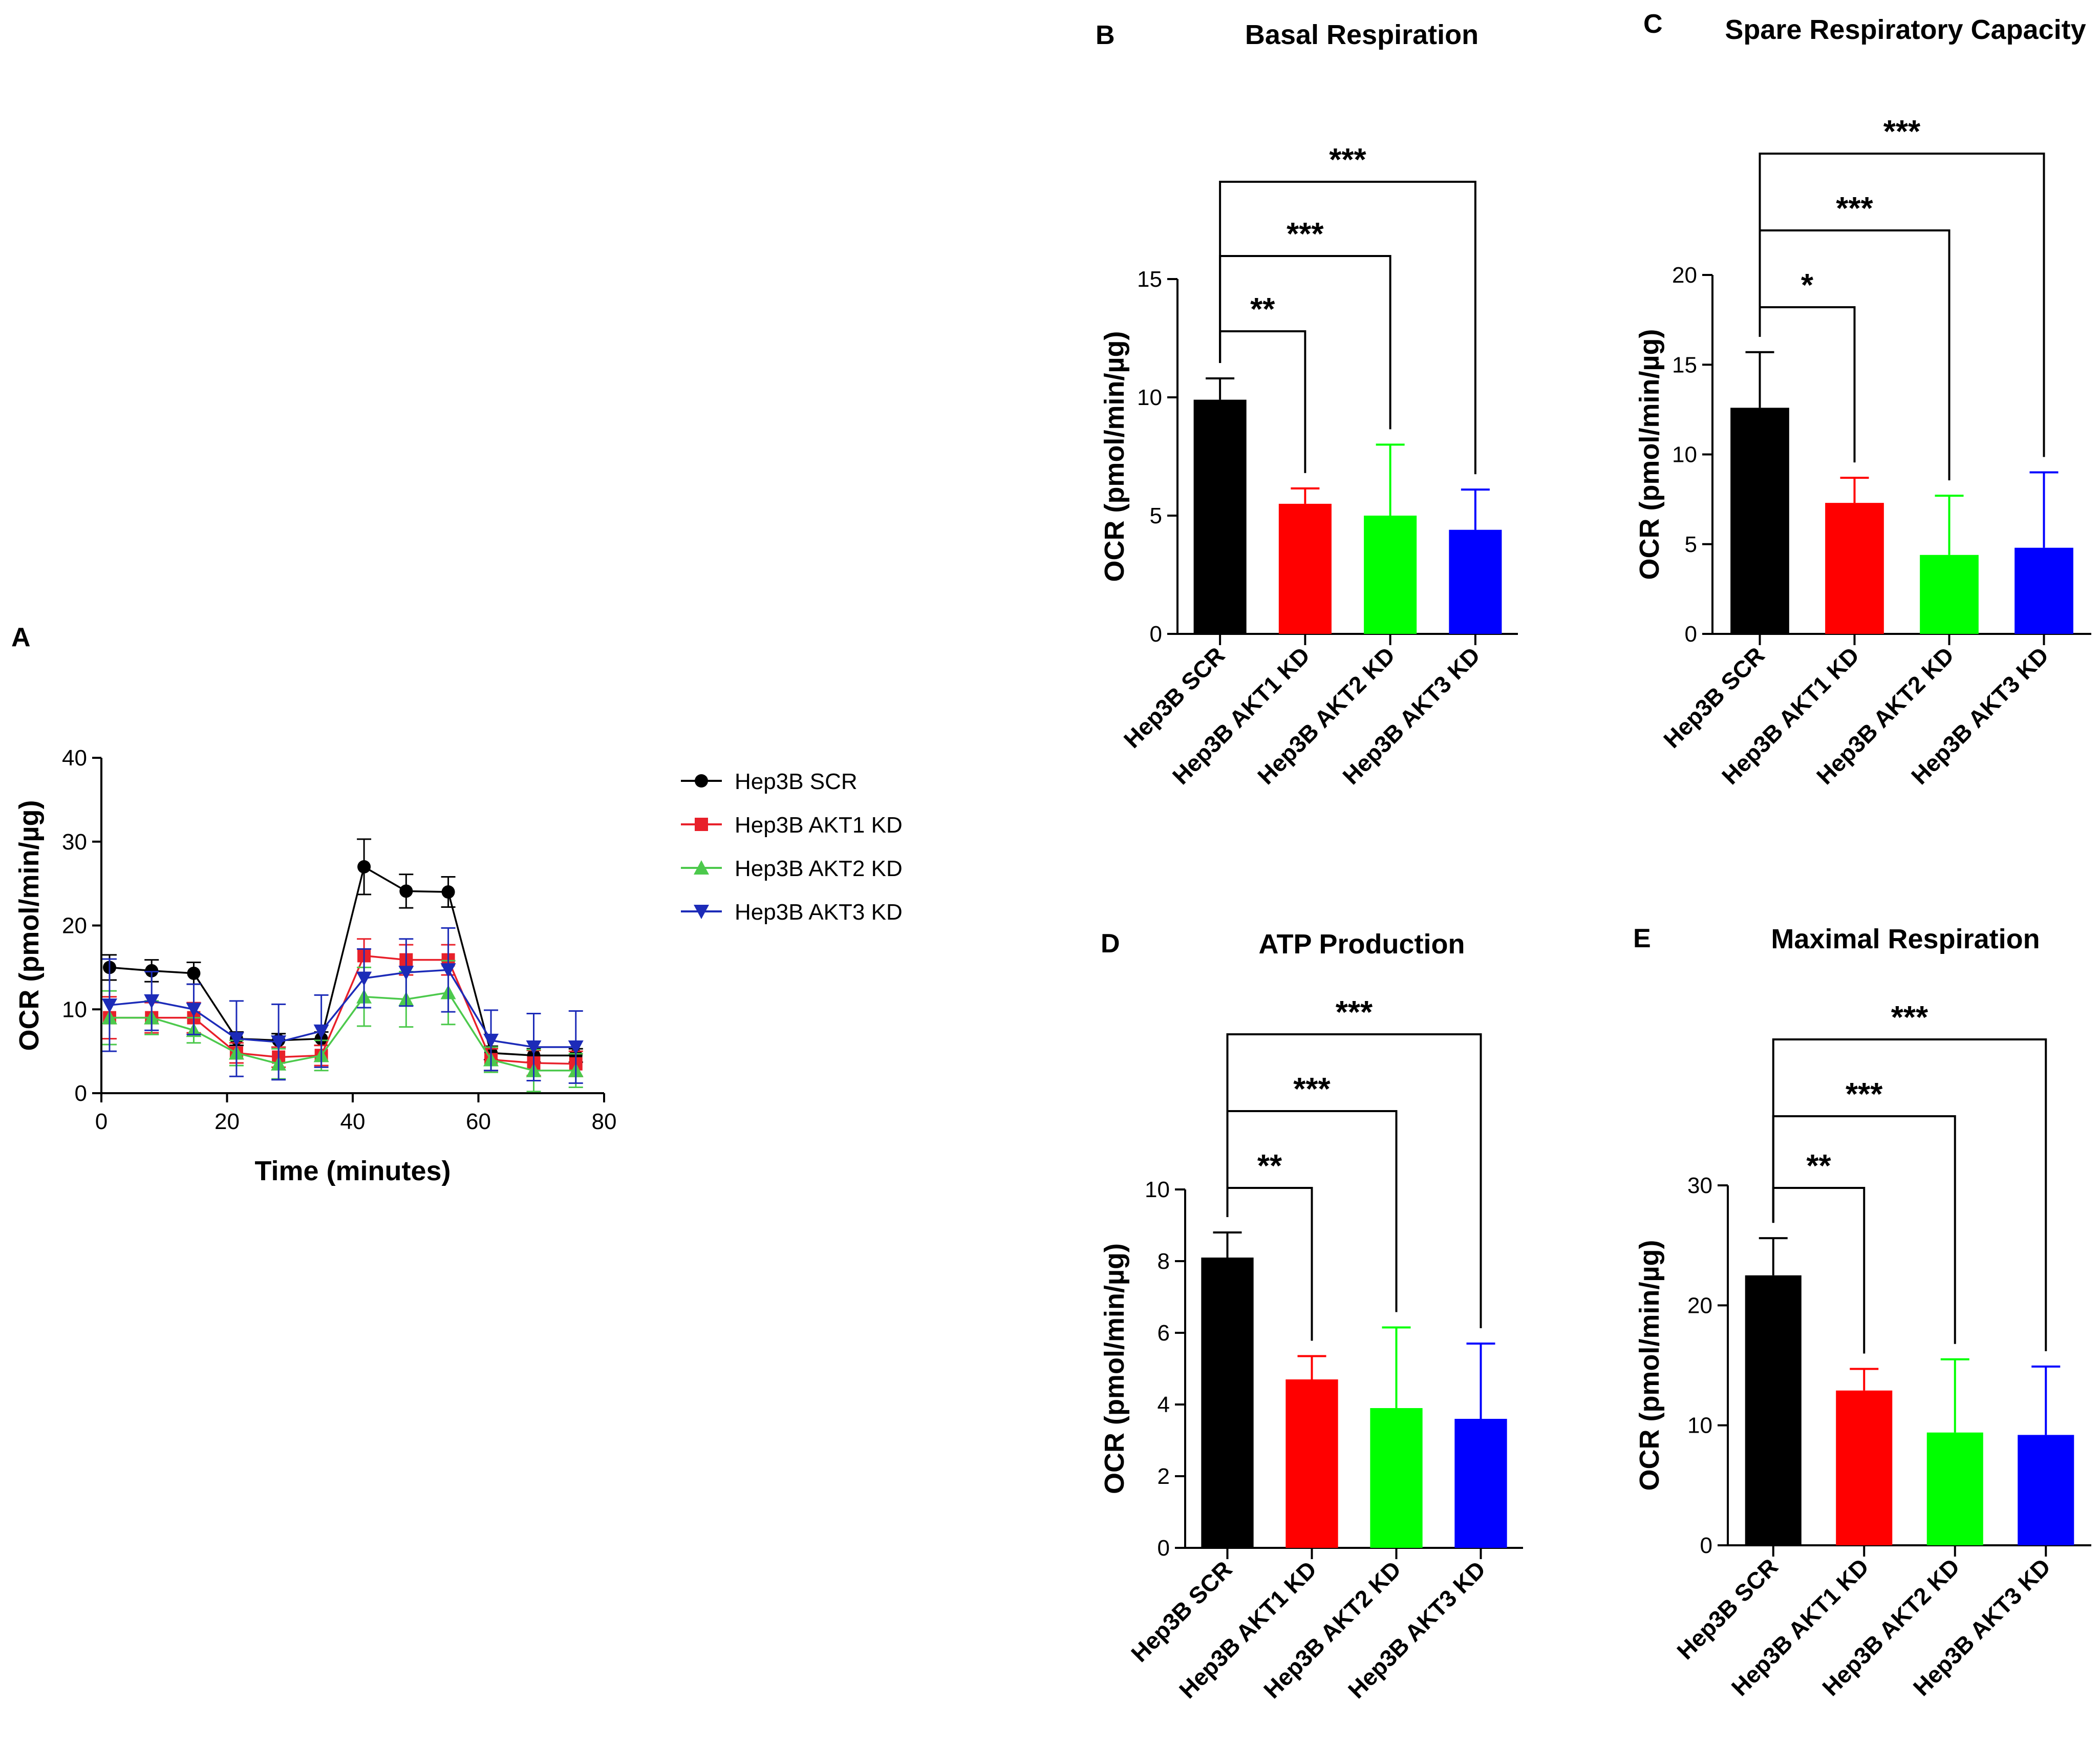  What do you see at coordinates (1361, 34) in the screenshot?
I see `chart-title: Basal Respiration` at bounding box center [1361, 34].